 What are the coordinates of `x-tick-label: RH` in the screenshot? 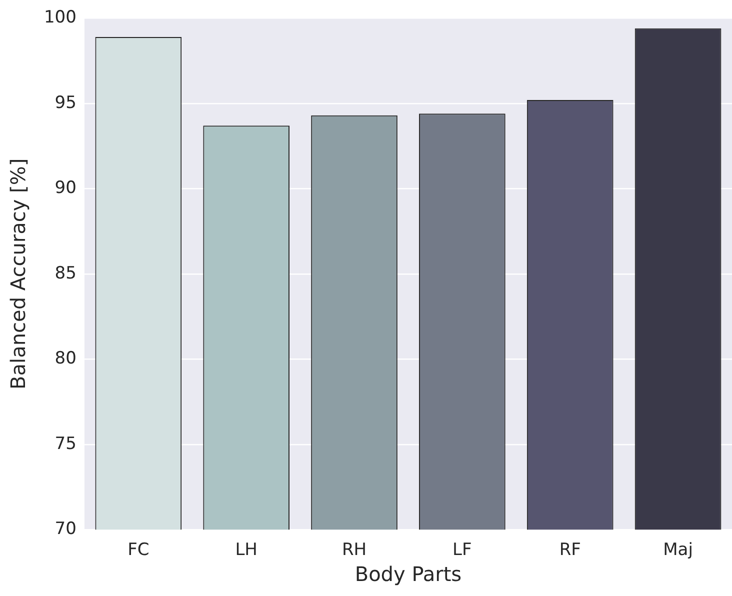 It's located at (354, 550).